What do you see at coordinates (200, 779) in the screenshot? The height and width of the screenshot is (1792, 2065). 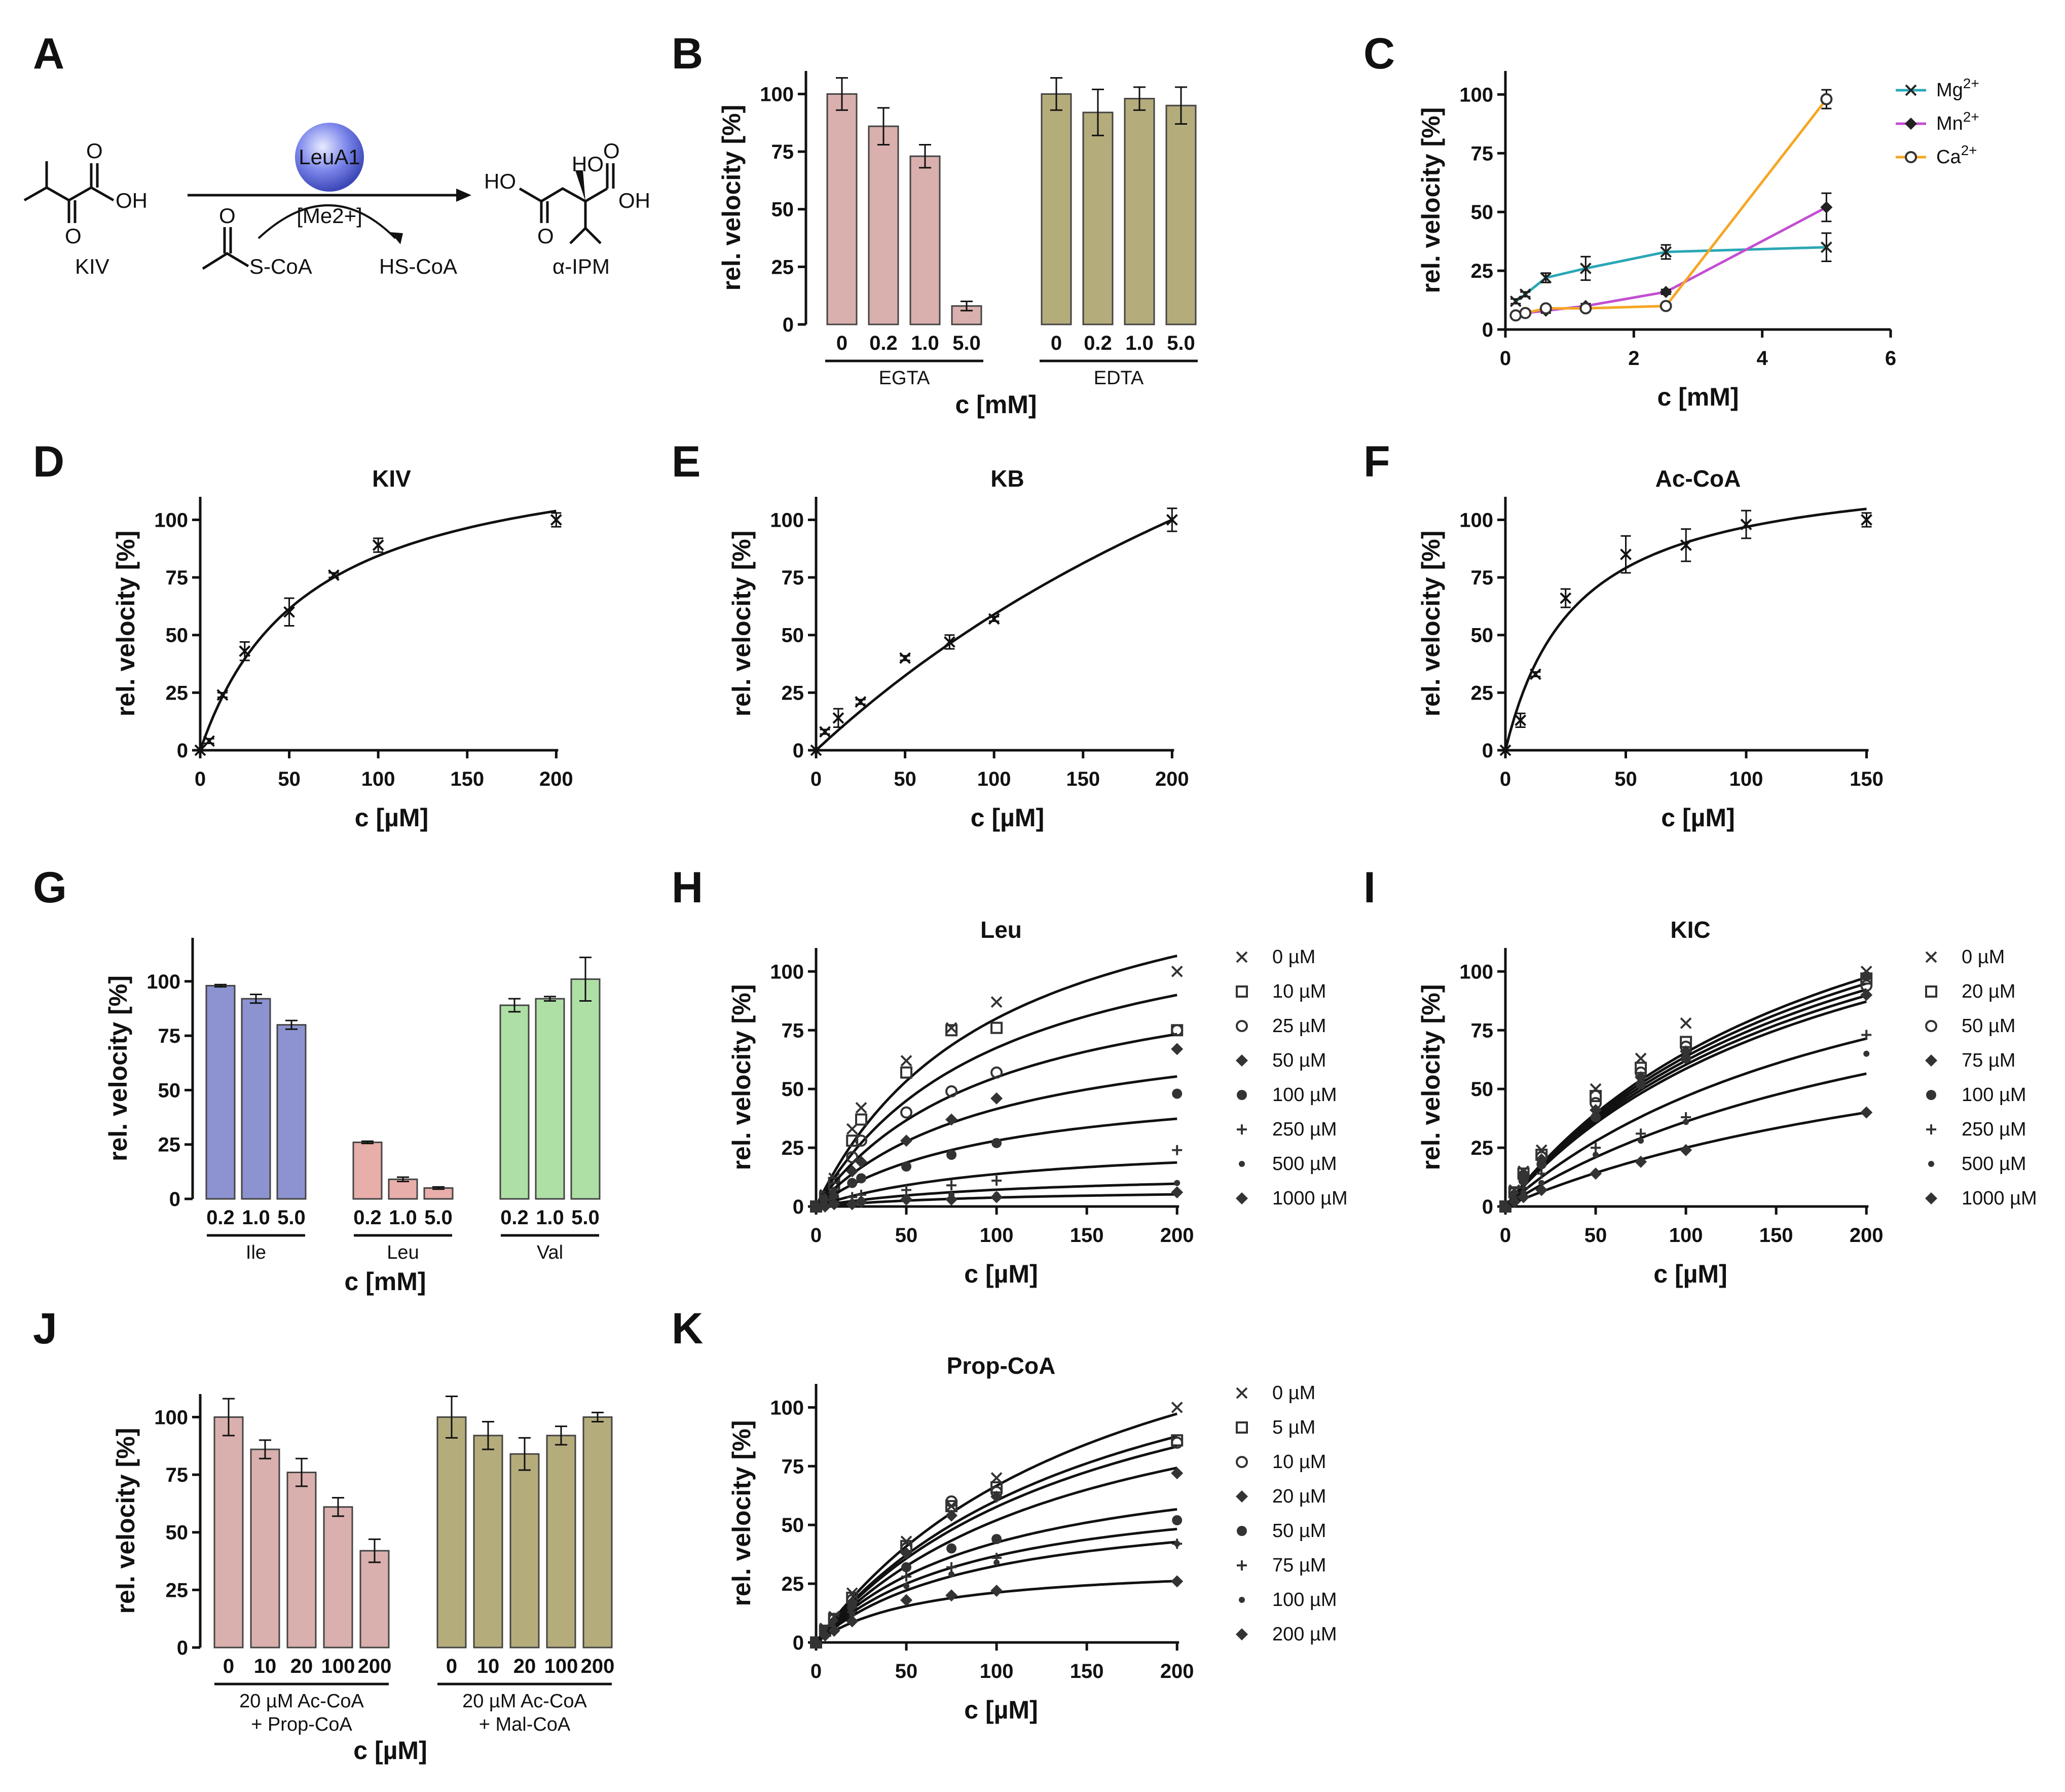 I see `x-tick-label: 0` at bounding box center [200, 779].